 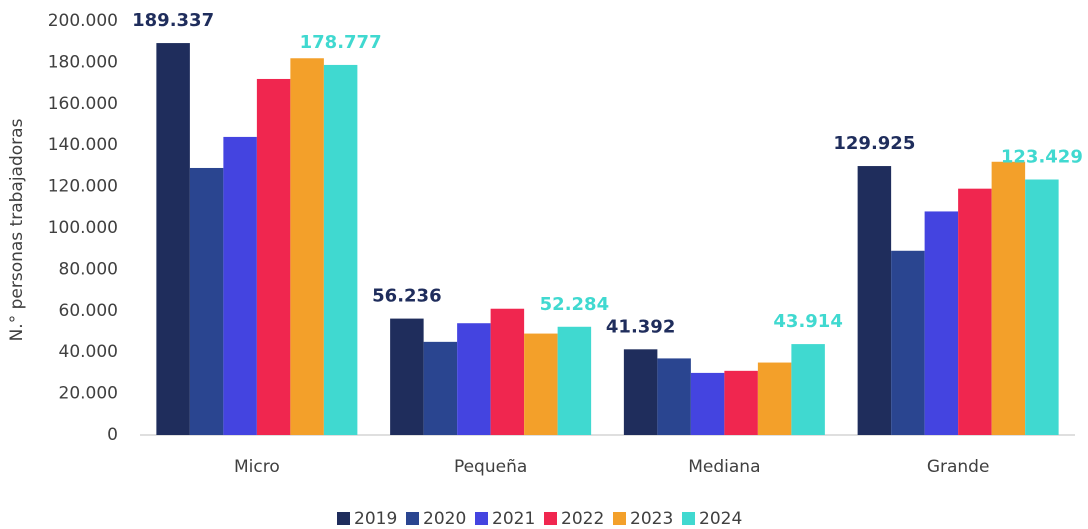 What do you see at coordinates (257, 467) in the screenshot?
I see `x-tick-label: Micro` at bounding box center [257, 467].